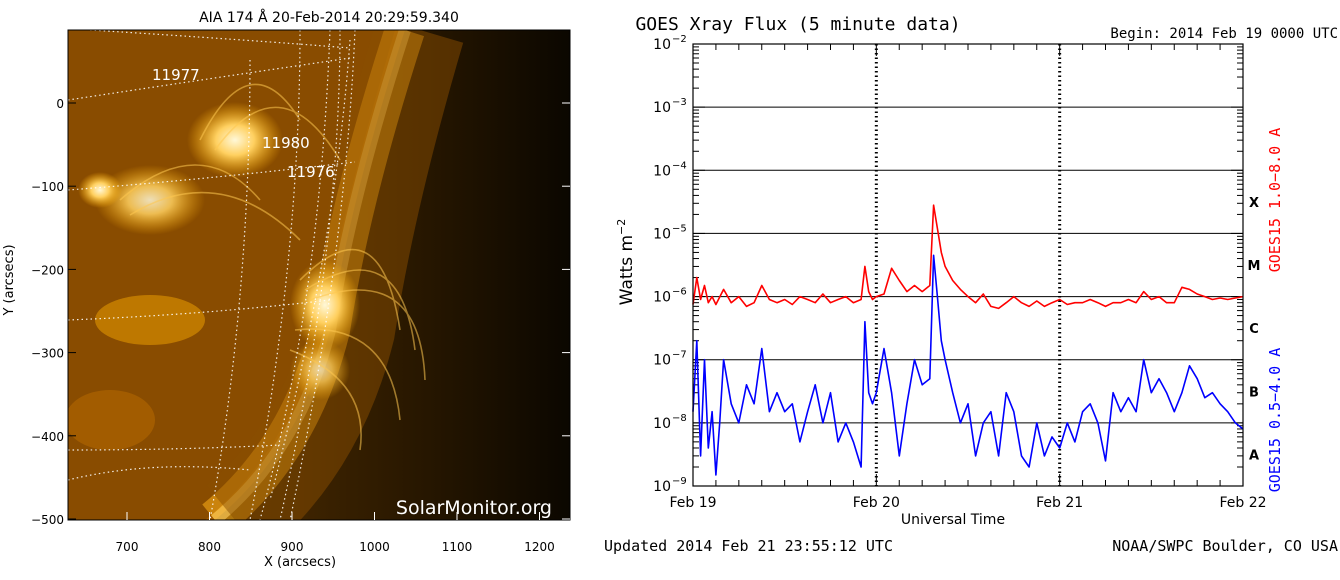 The height and width of the screenshot is (580, 1340). Describe the element at coordinates (1254, 455) in the screenshot. I see `flare-class-label: A` at that location.